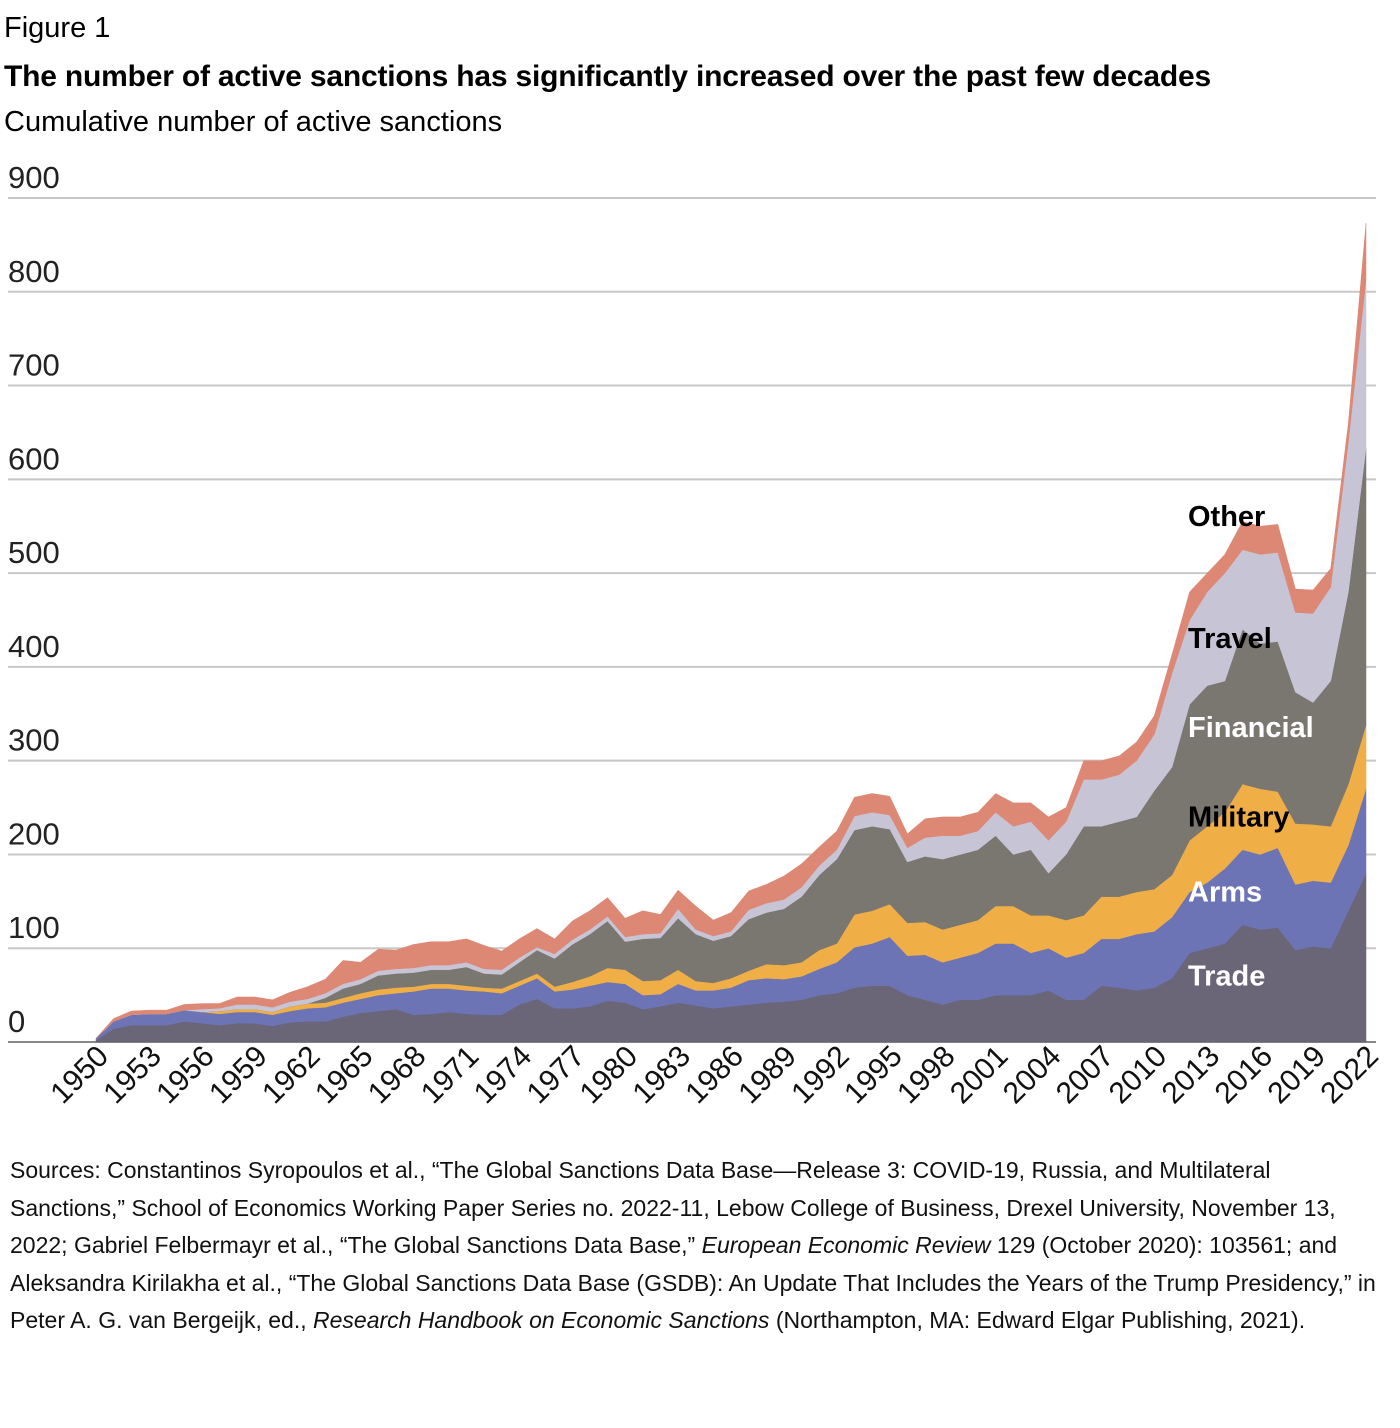  I want to click on x-tick-label: 1992, so click(820, 1075).